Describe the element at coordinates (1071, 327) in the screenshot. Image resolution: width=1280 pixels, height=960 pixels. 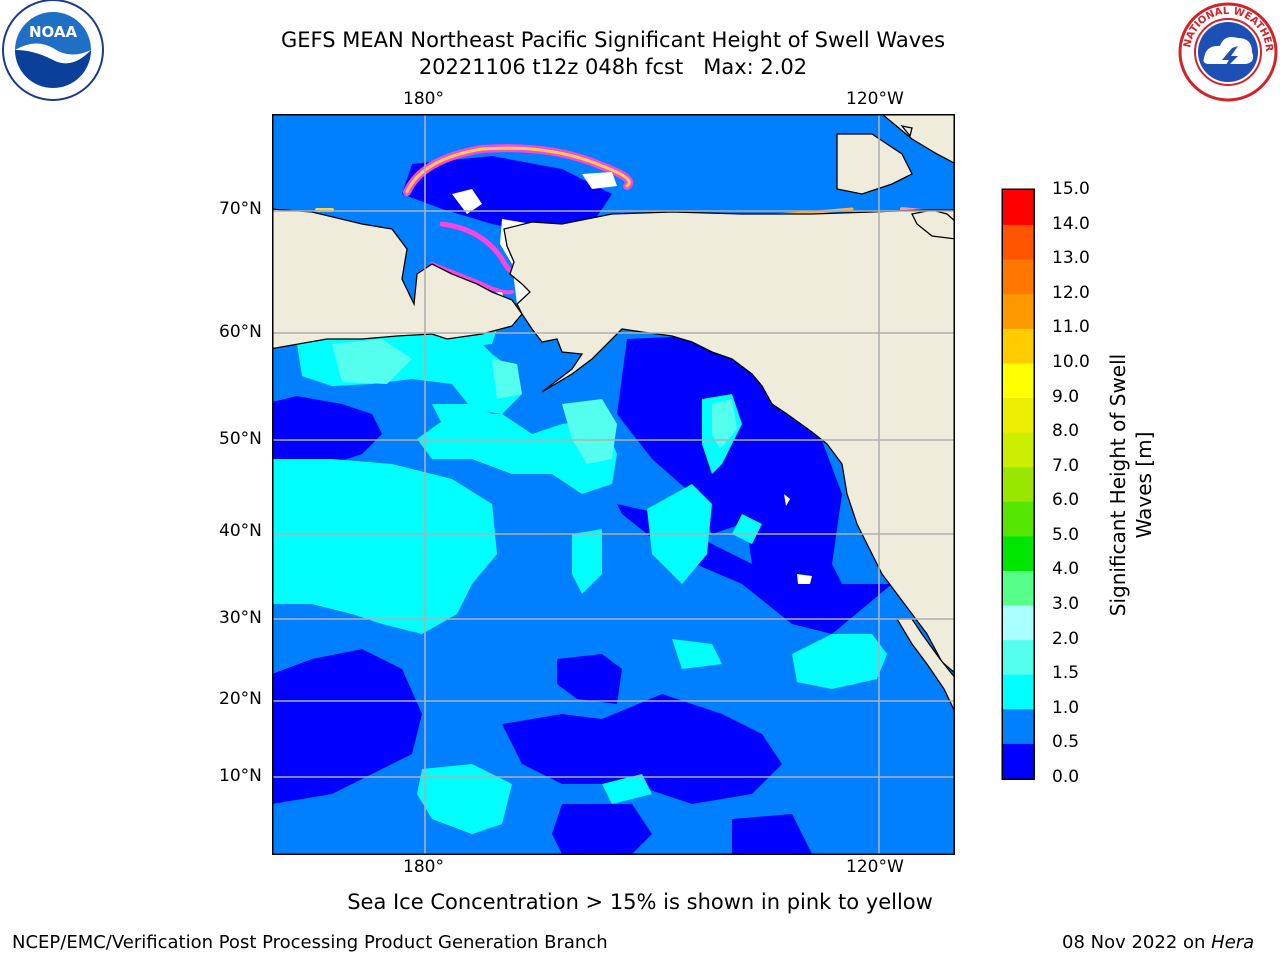
I see `colorbar-tick-label: 11.0` at that location.